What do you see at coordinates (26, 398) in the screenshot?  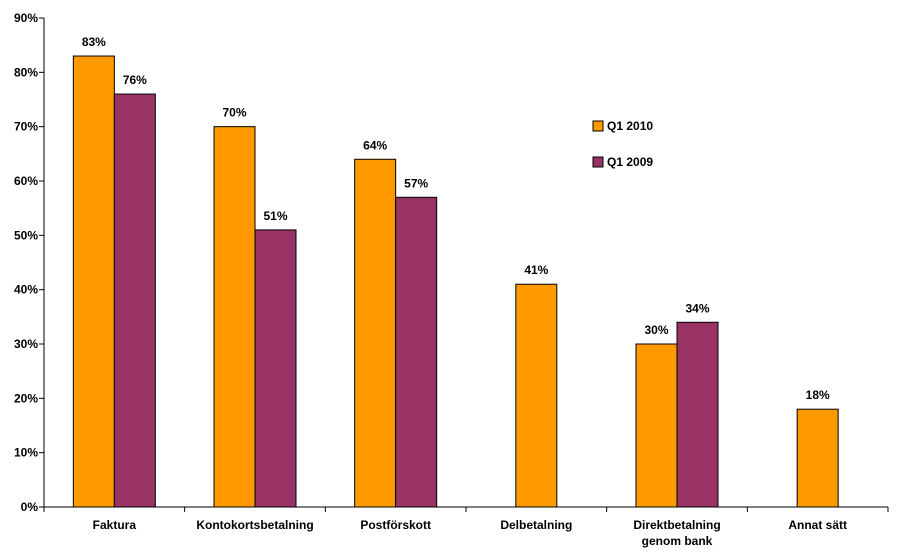 I see `y-tick-label: 20%` at bounding box center [26, 398].